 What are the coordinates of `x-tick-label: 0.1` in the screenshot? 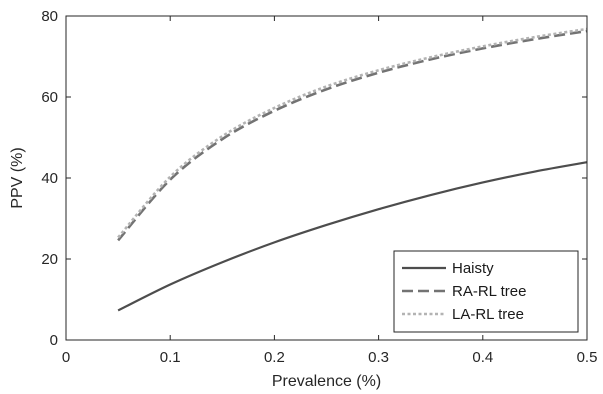 It's located at (170, 357).